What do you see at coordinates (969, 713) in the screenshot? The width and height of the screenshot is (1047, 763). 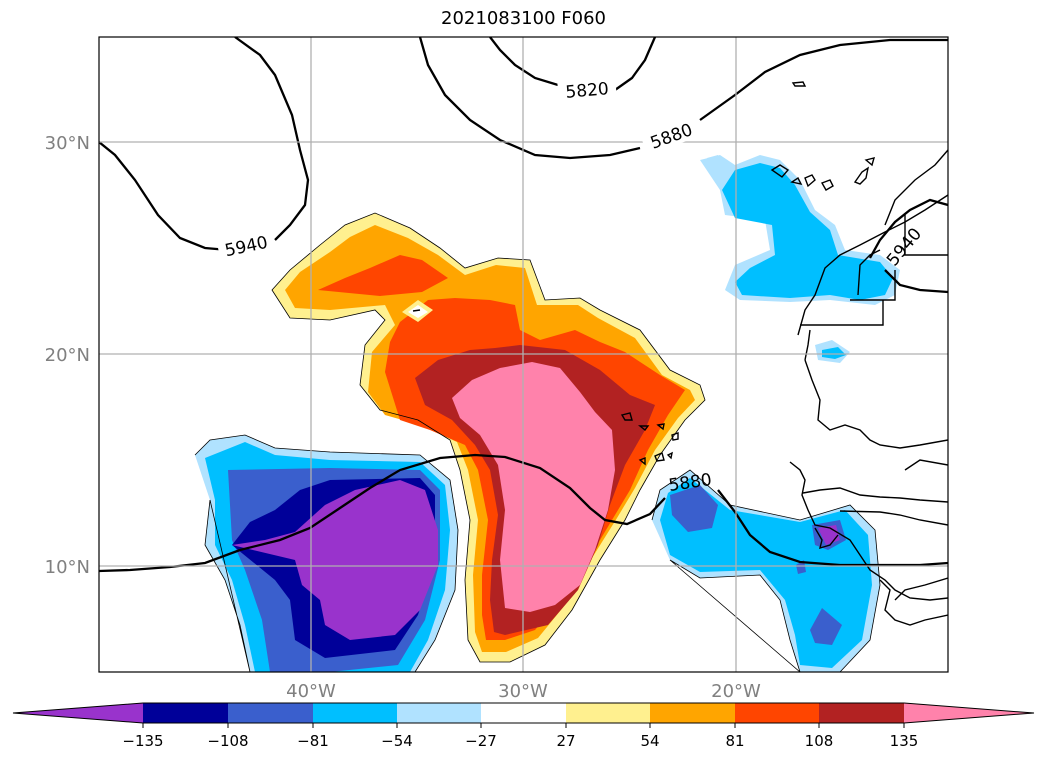 I see `colorbar-extend-high` at bounding box center [969, 713].